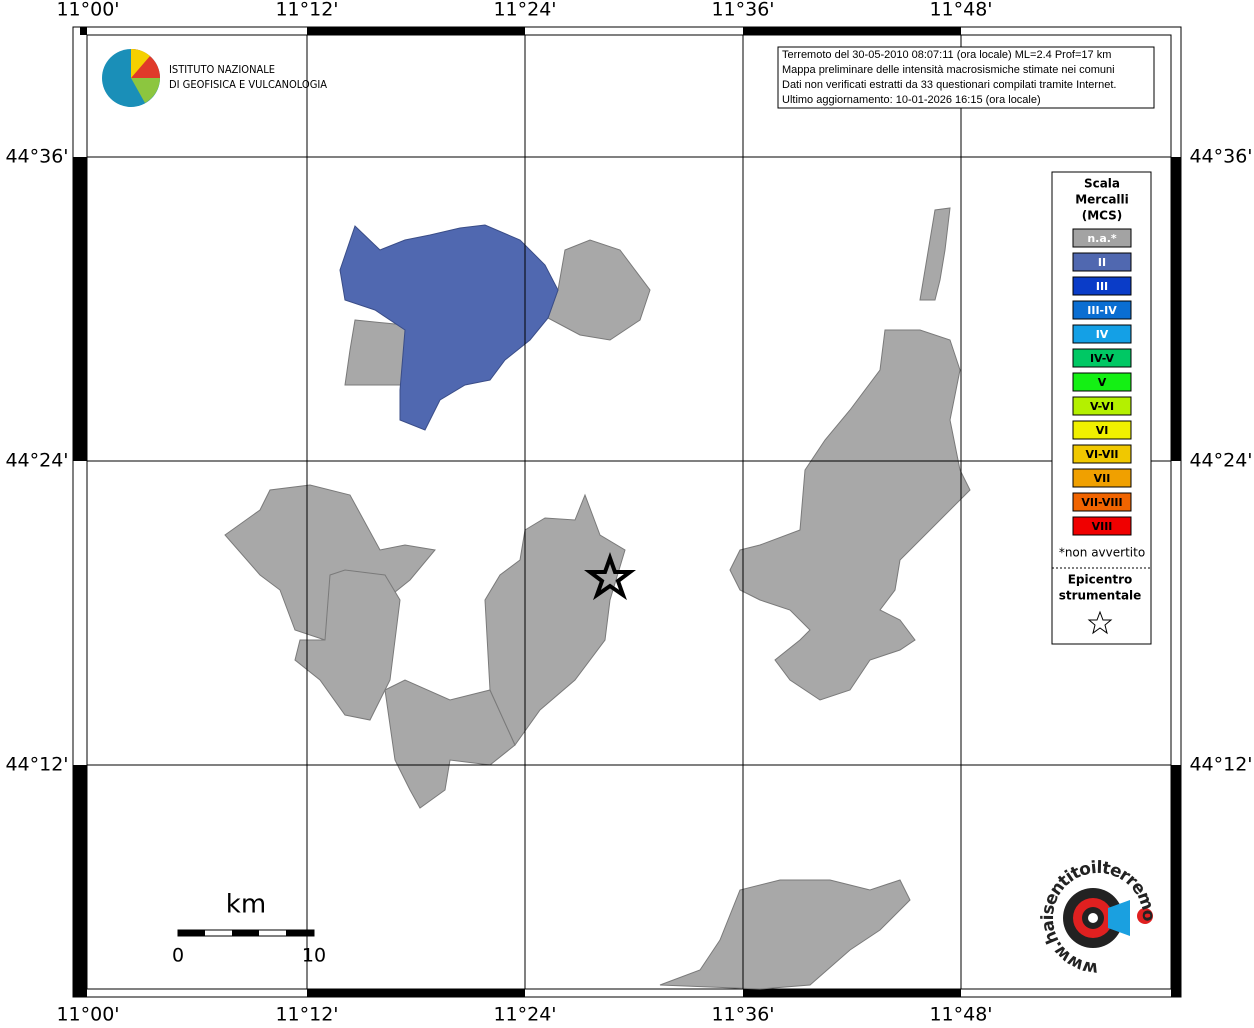  What do you see at coordinates (178, 956) in the screenshot?
I see `scale-tick-label: 0` at bounding box center [178, 956].